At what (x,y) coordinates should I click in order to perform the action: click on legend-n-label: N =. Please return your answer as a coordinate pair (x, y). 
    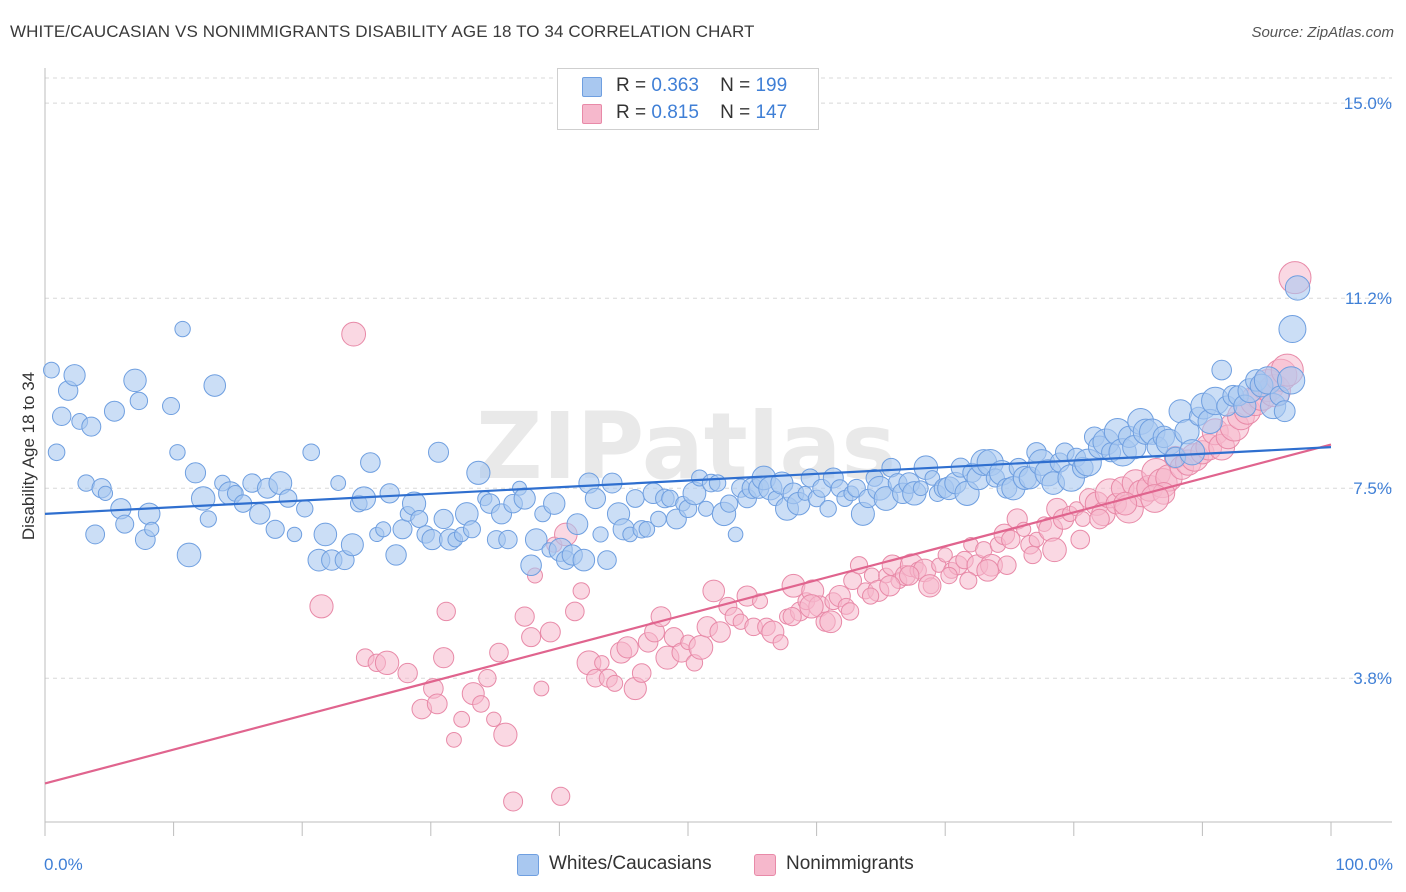
    Looking at the image, I should click on (735, 112).